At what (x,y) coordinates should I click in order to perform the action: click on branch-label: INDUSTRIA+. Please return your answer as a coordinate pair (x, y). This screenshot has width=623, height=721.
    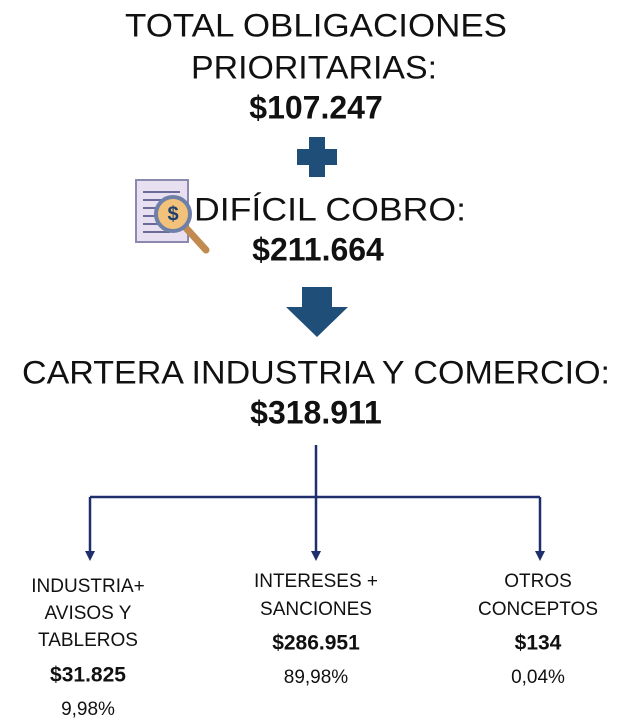
    Looking at the image, I should click on (88, 586).